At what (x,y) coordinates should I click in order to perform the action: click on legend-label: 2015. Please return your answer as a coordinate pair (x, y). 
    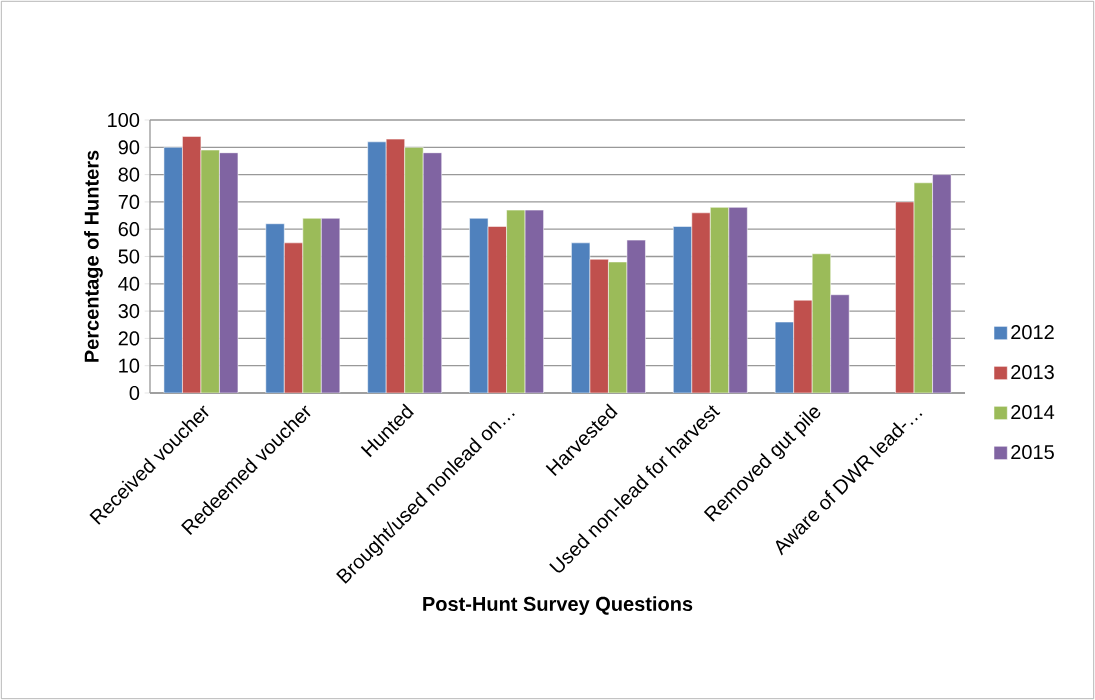
    Looking at the image, I should click on (1032, 452).